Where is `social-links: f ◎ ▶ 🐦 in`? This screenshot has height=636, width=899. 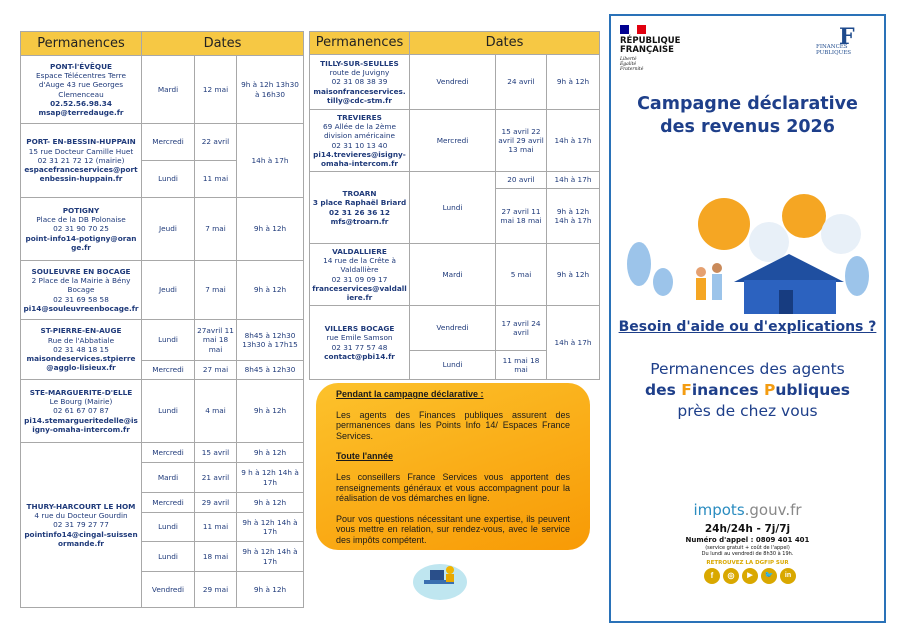
social-links: f ◎ ▶ 🐦 in is located at coordinates (750, 576).